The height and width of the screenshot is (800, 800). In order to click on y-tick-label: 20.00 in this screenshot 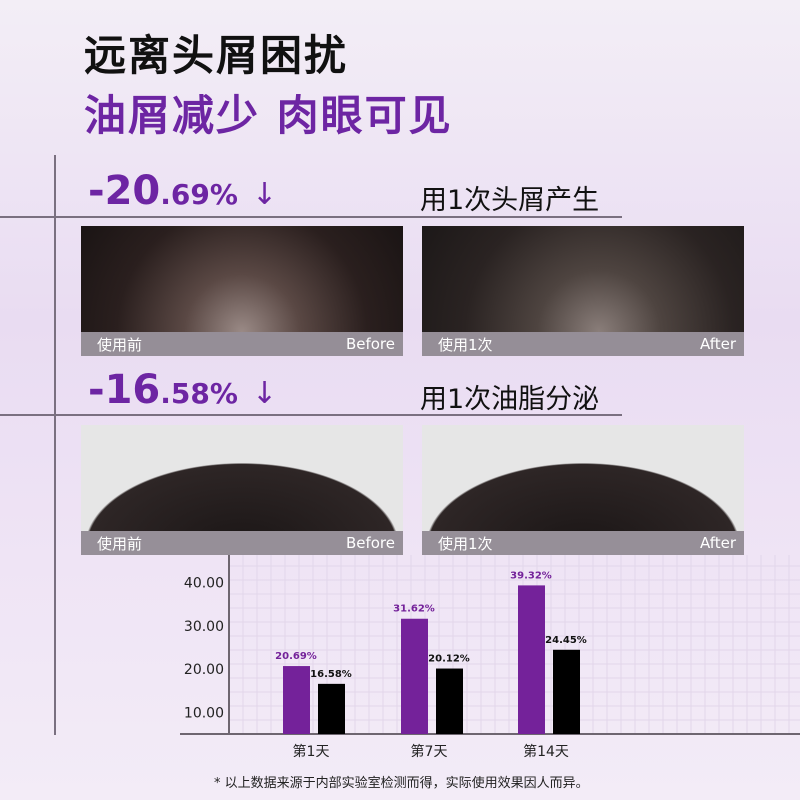, I will do `click(204, 670)`.